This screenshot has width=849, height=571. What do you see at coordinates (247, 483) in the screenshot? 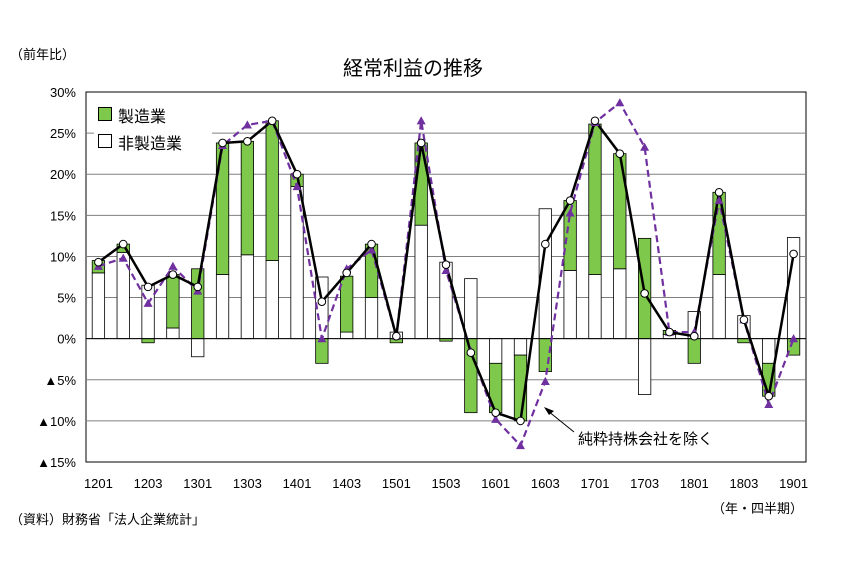
I see `x-tick-label: 1303` at bounding box center [247, 483].